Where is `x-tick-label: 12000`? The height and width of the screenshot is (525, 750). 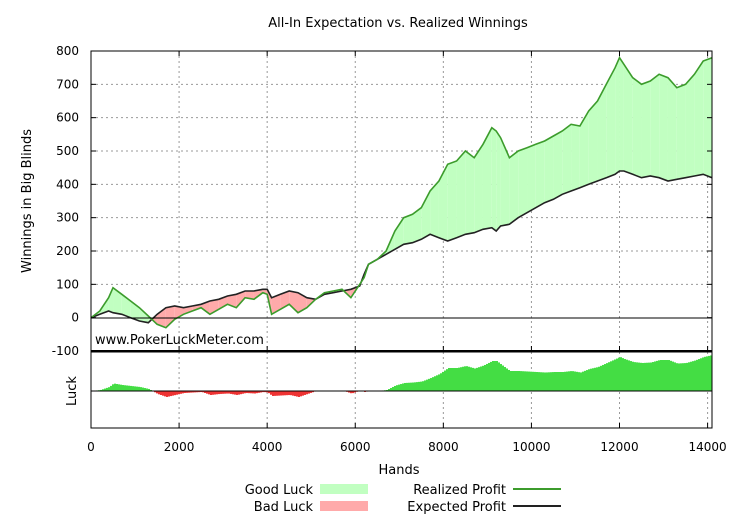
x-tick-label: 12000 is located at coordinates (619, 447).